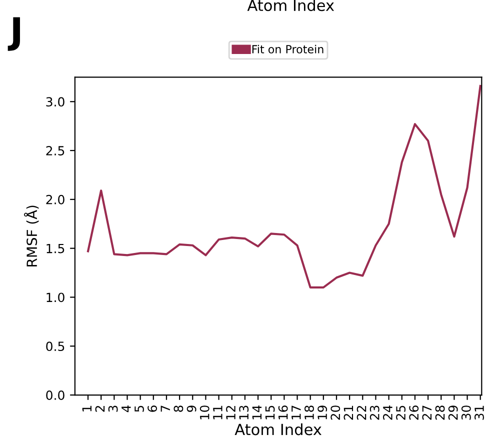  Describe the element at coordinates (55, 199) in the screenshot. I see `y-tick-label: 2.0` at that location.